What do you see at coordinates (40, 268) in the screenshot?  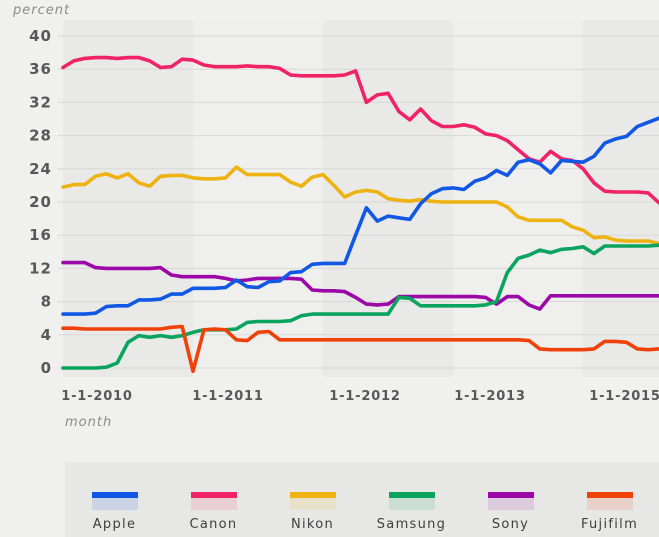 I see `y-tick-label: 12` at bounding box center [40, 268].